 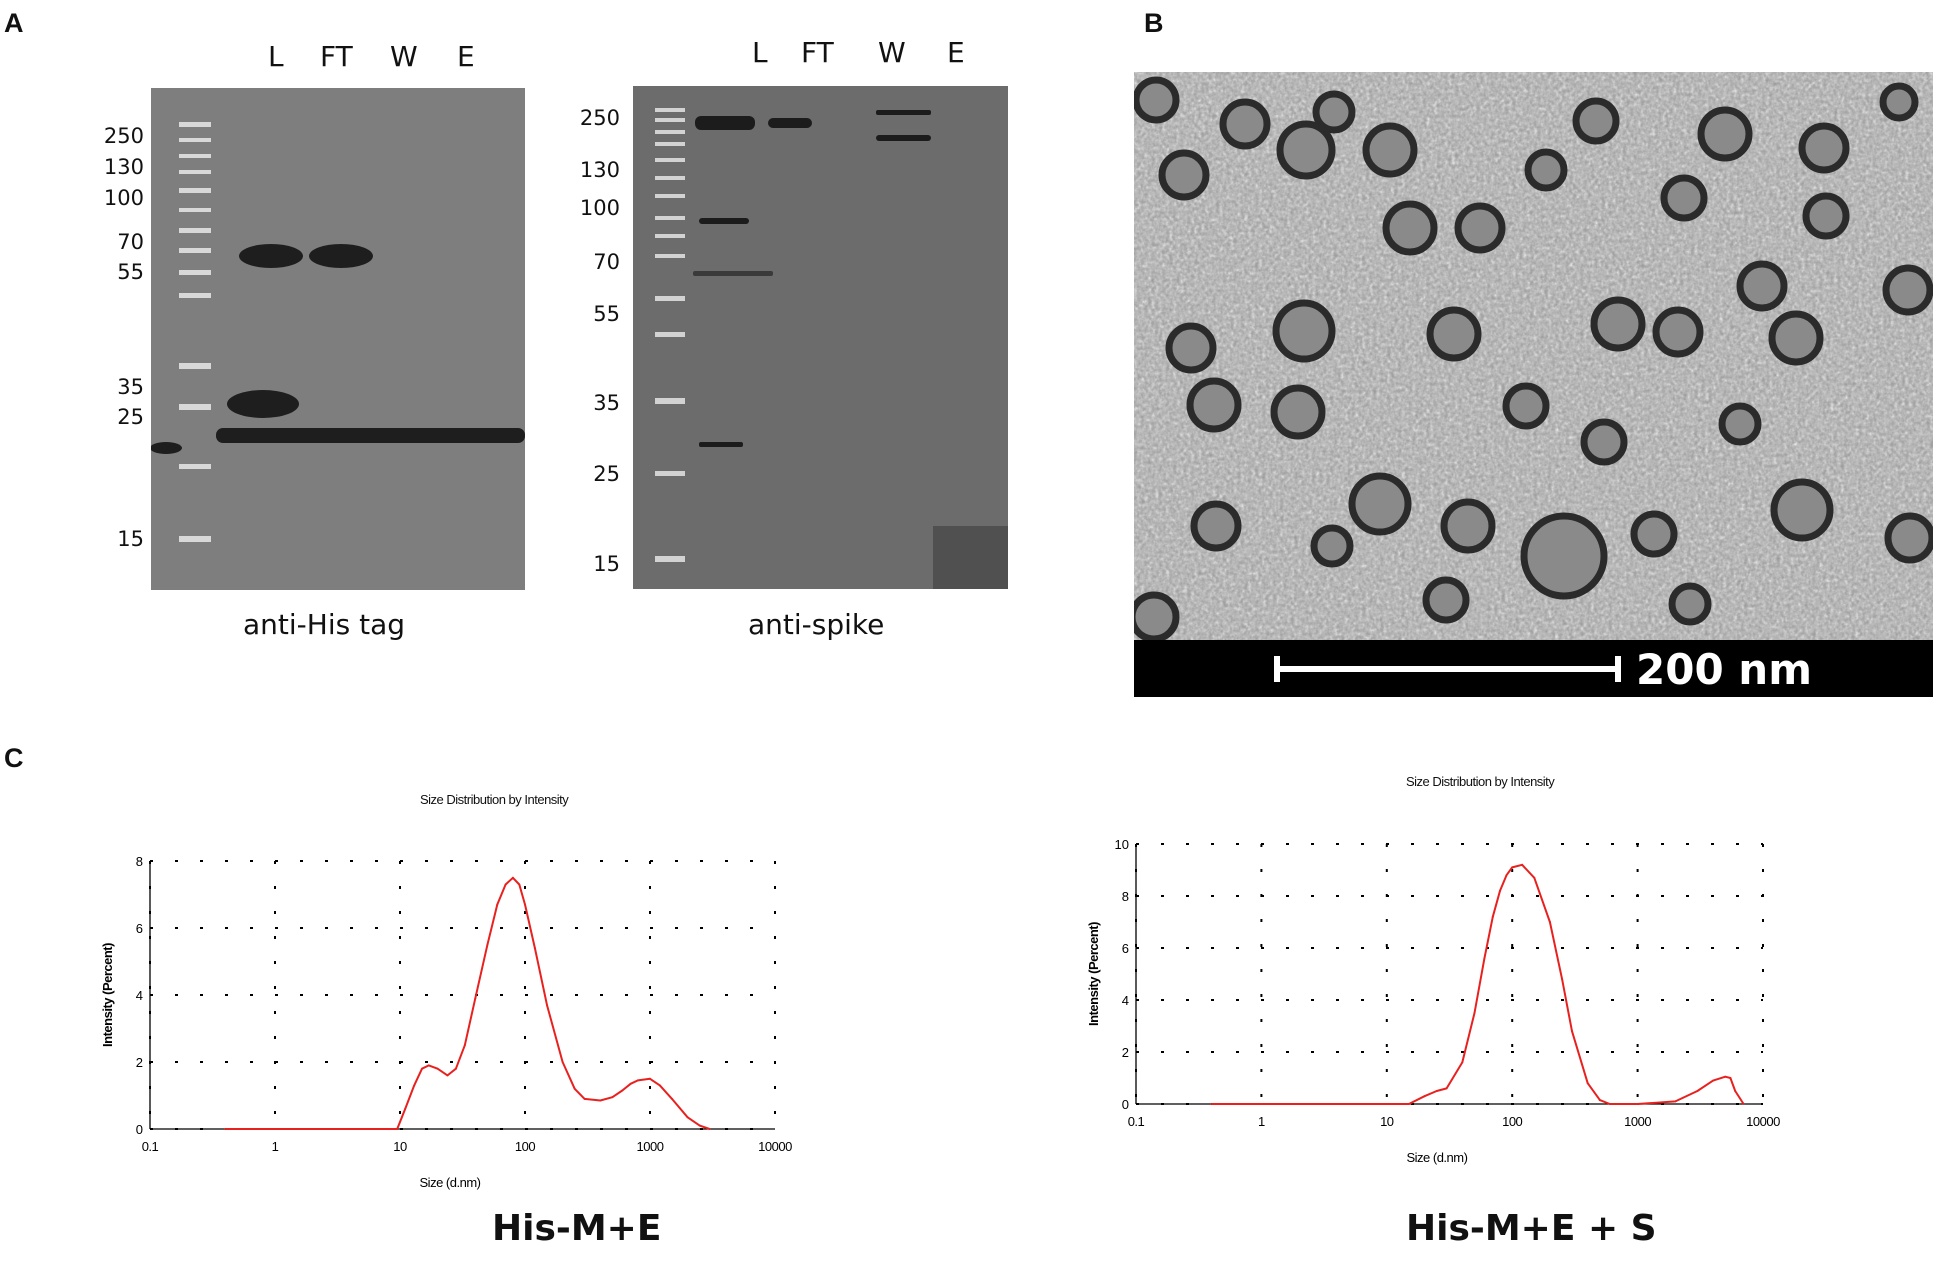 I want to click on mw-marker: 250, so click(x=123, y=136).